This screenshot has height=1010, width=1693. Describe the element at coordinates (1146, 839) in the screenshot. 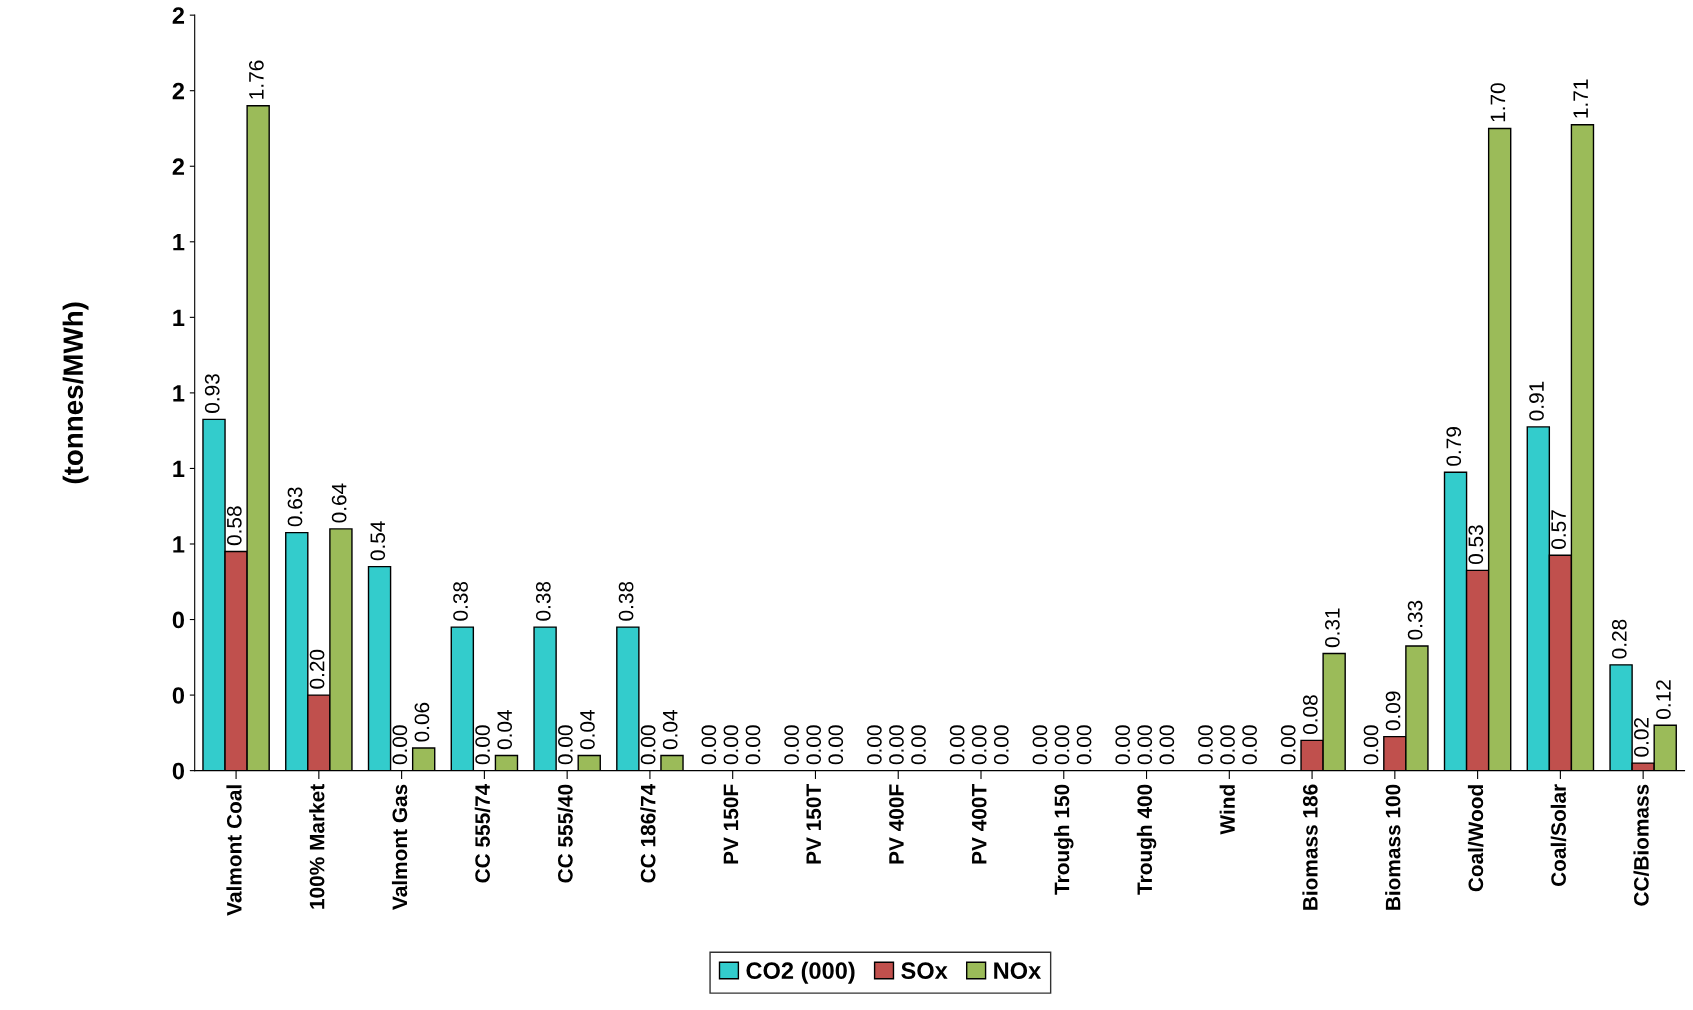

I see `x-tick-label: Trough 400` at that location.